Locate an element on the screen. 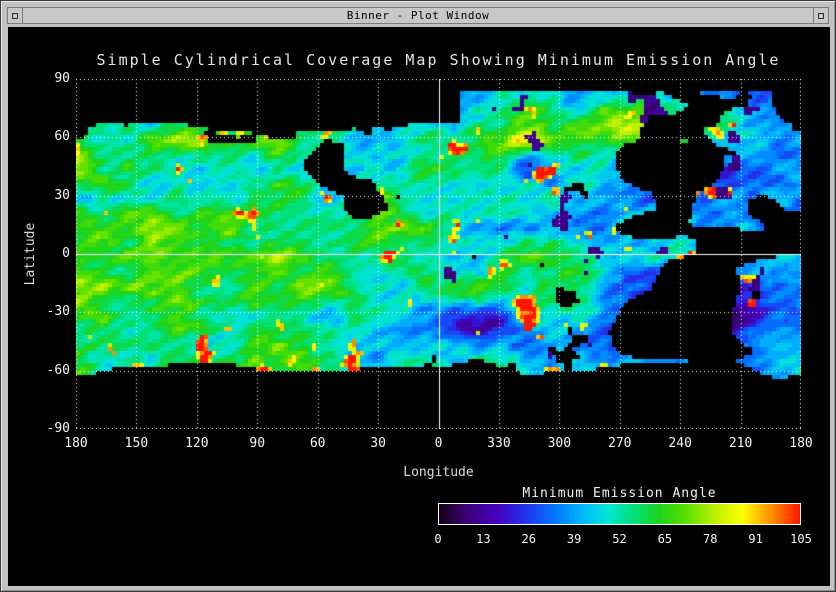 This screenshot has width=836, height=592. window-maximize-button is located at coordinates (820, 15).